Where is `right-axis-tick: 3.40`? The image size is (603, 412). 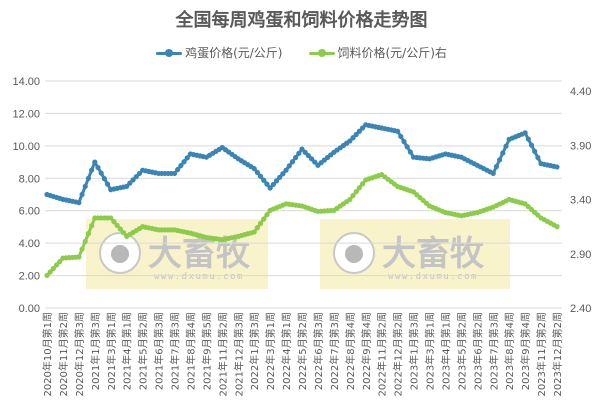
right-axis-tick: 3.40 is located at coordinates (580, 201).